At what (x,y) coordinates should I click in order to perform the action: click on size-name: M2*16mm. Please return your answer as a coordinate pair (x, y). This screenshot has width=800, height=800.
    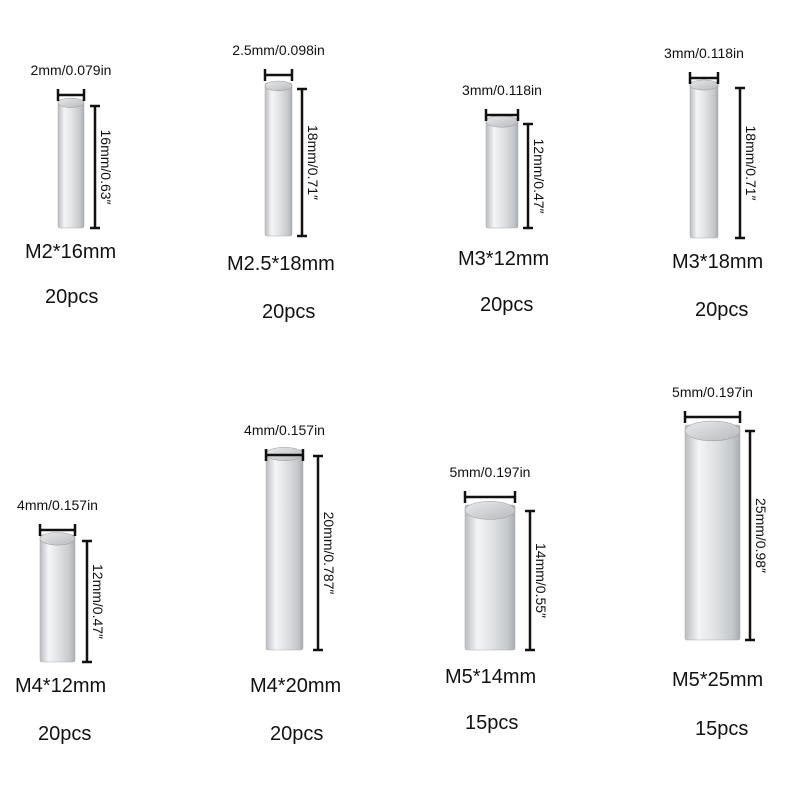
    Looking at the image, I should click on (70, 252).